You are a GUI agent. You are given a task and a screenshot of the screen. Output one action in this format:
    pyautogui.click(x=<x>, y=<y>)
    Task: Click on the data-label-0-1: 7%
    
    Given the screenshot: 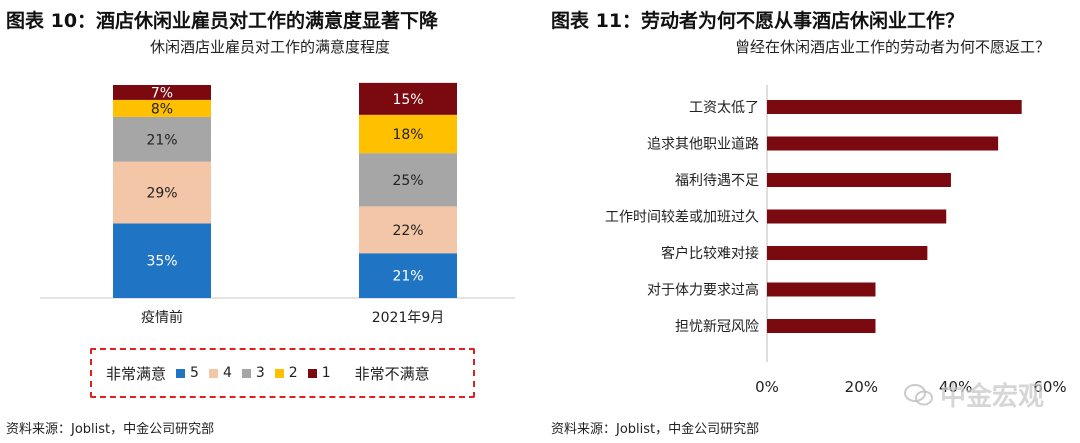 What is the action you would take?
    pyautogui.click(x=162, y=93)
    